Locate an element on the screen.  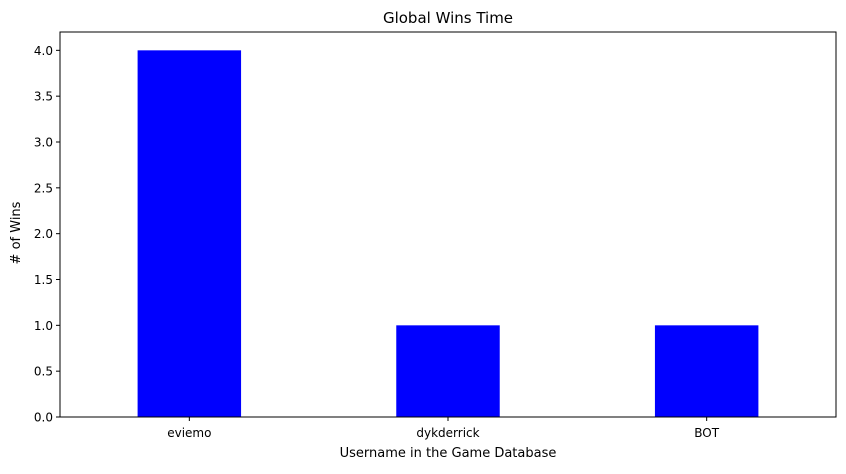
y-axis-label: # of Wins is located at coordinates (16, 232).